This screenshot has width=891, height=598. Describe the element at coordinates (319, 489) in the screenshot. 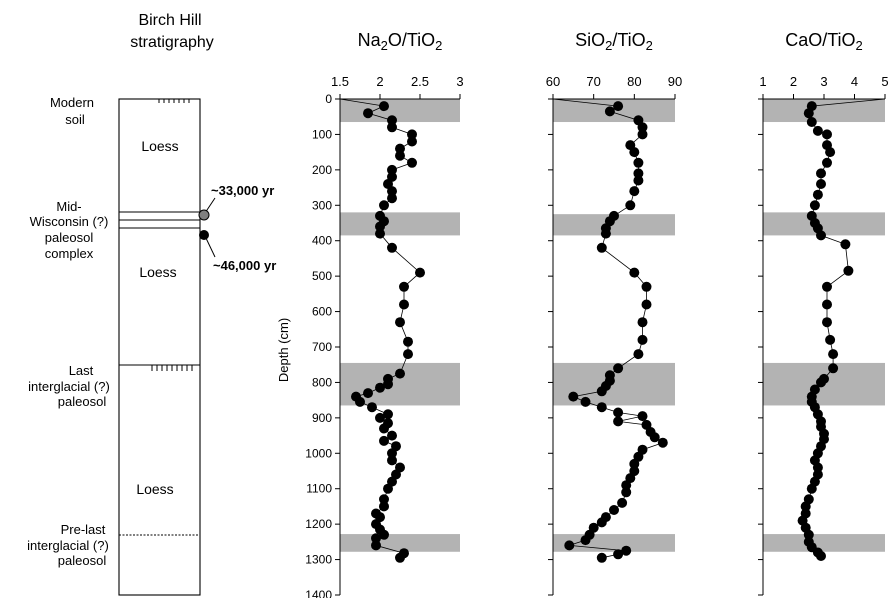

I see `y-tick-label: 1100` at that location.